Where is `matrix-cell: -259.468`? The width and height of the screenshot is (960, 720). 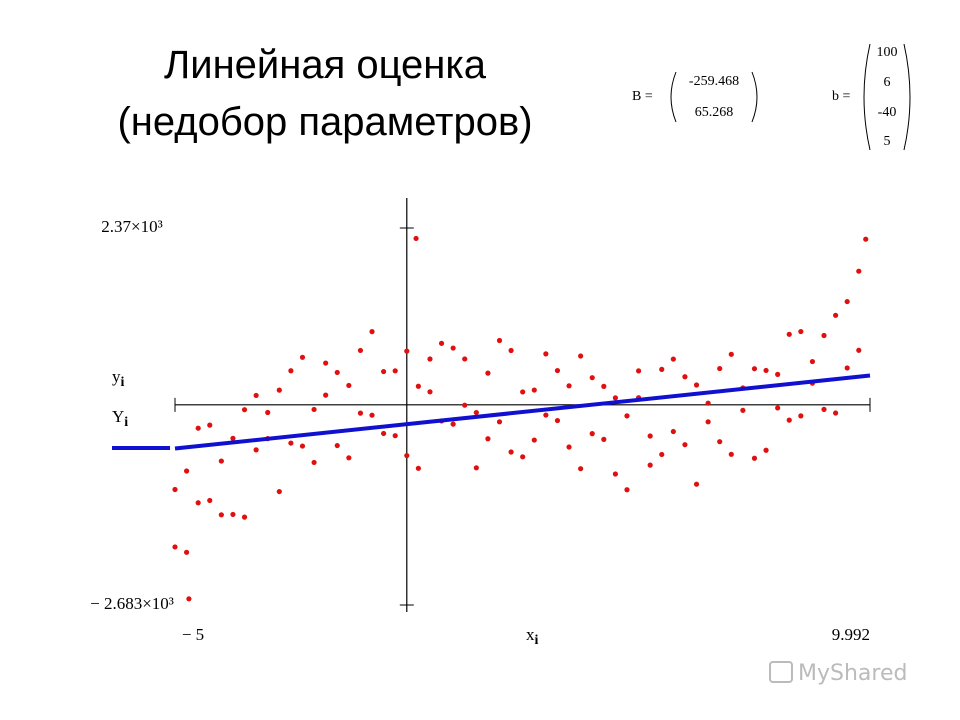 matrix-cell: -259.468 is located at coordinates (714, 81).